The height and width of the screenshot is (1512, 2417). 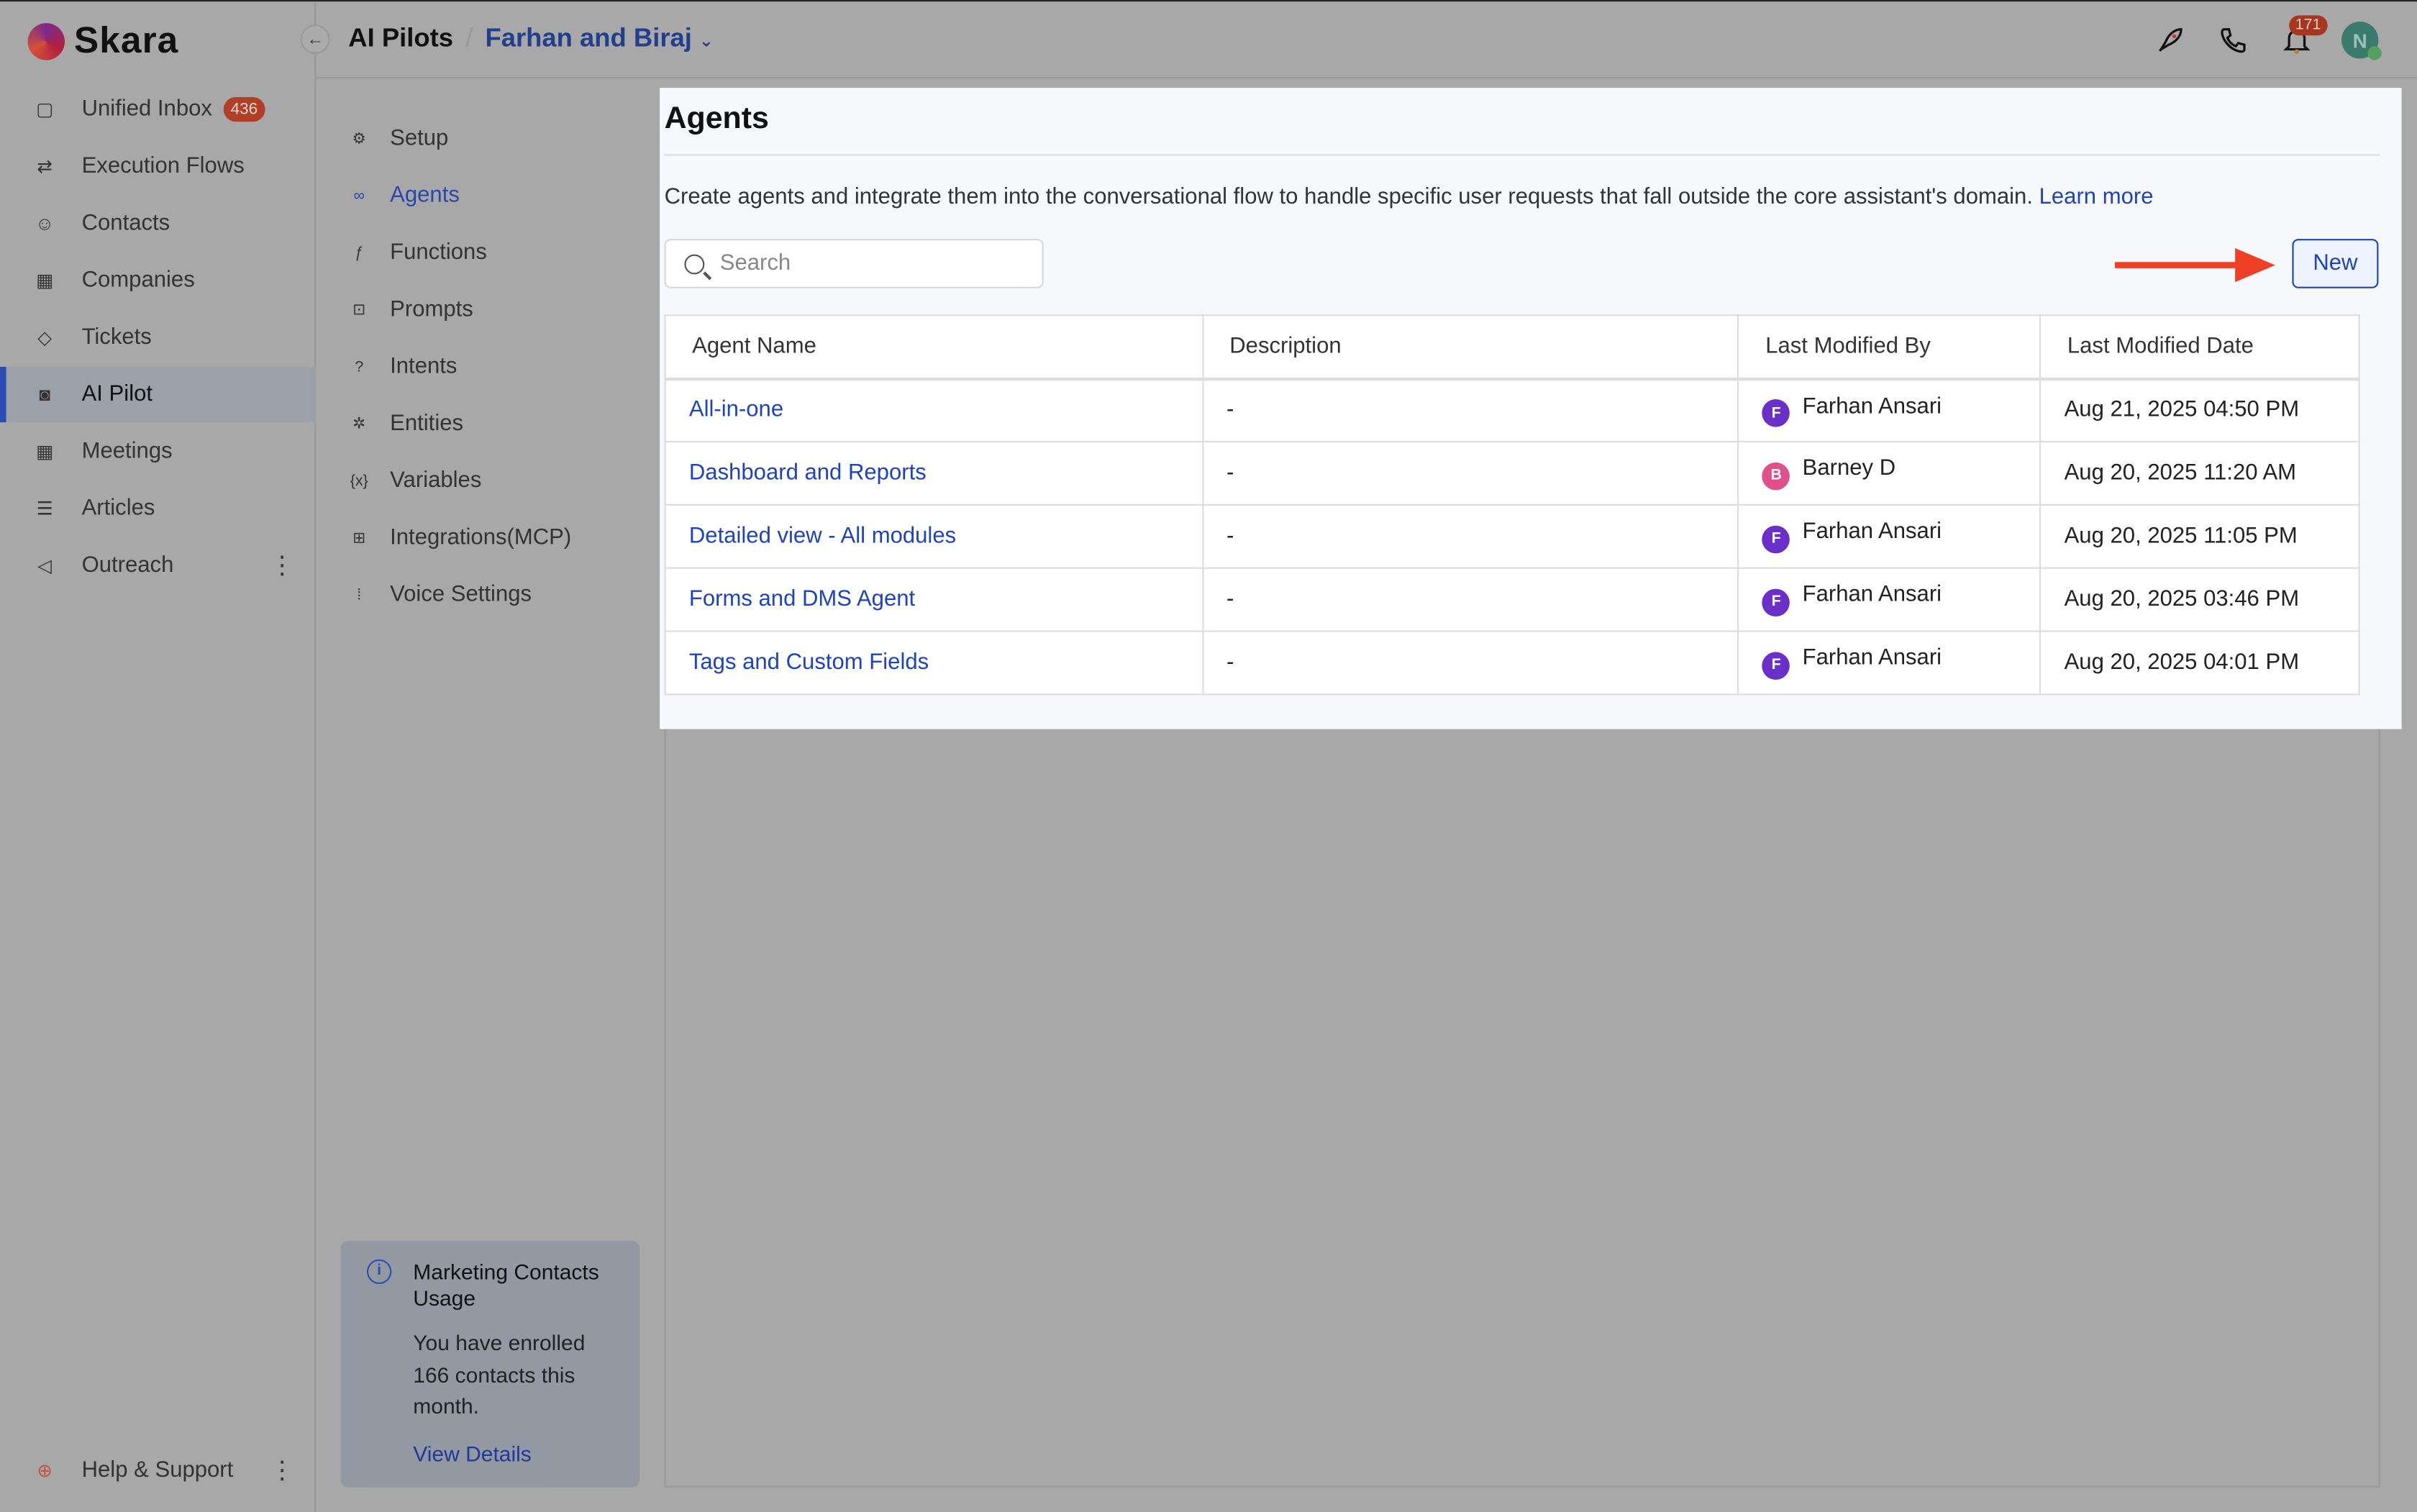 I want to click on agent-name-link: Forms and DMS Agent, so click(x=802, y=599).